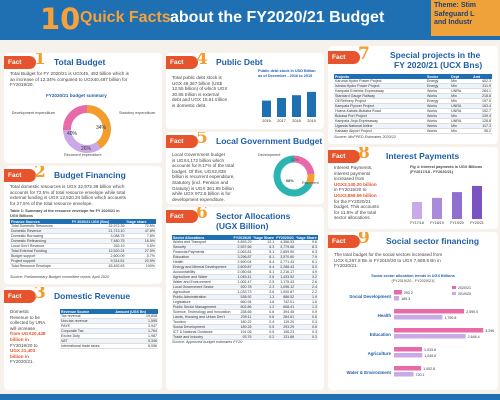 Image resolution: width=500 pixels, height=400 pixels. What do you see at coordinates (242, 272) in the screenshot?
I see `table-cell: 2,050.64` at bounding box center [242, 272].